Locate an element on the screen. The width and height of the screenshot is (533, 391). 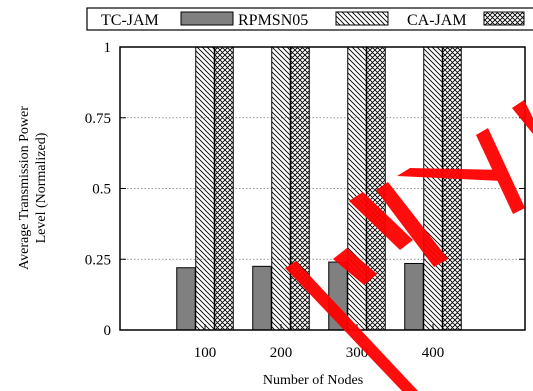
y-axis-title-line2: Level (Normalized) is located at coordinates (41, 187).